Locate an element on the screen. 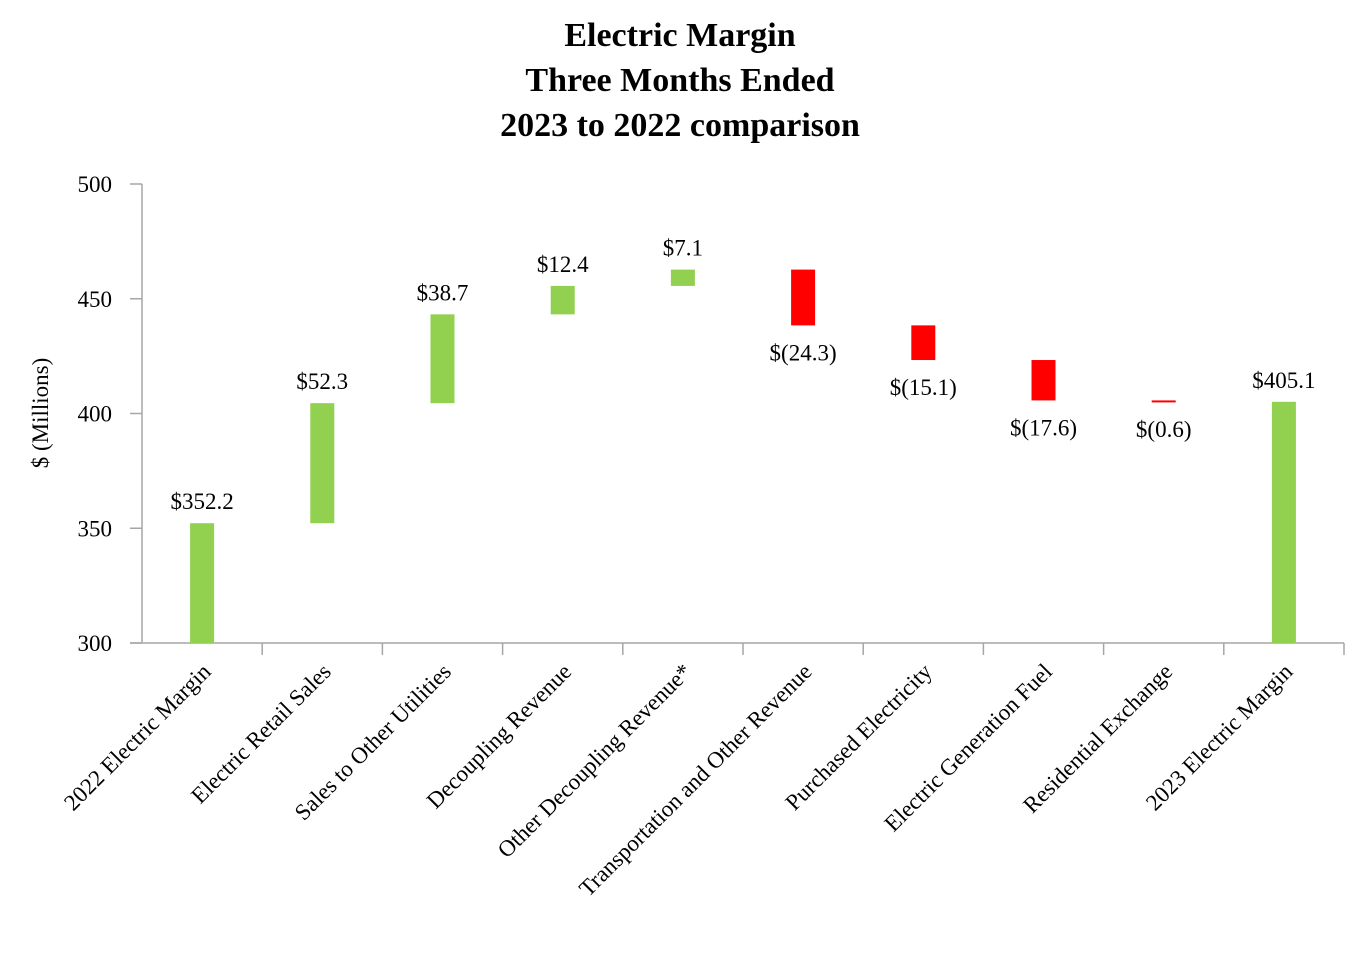 Image resolution: width=1364 pixels, height=960 pixels. data-label: $38.7 is located at coordinates (443, 292).